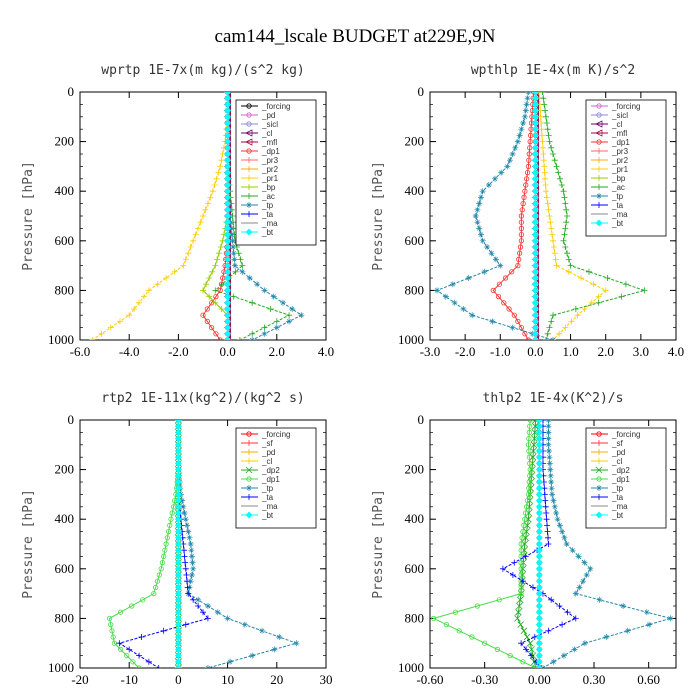 Image resolution: width=700 pixels, height=700 pixels. Describe the element at coordinates (500, 351) in the screenshot. I see `x-tick-label: -1.0` at that location.